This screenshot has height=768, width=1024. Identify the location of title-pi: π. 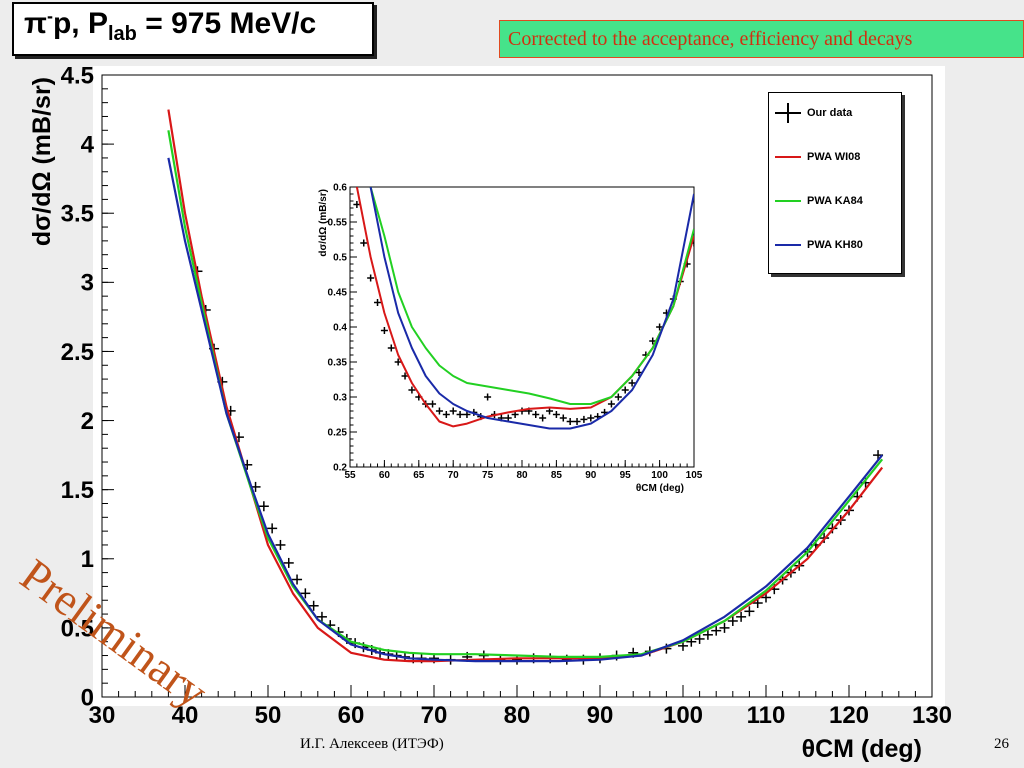
(35, 23).